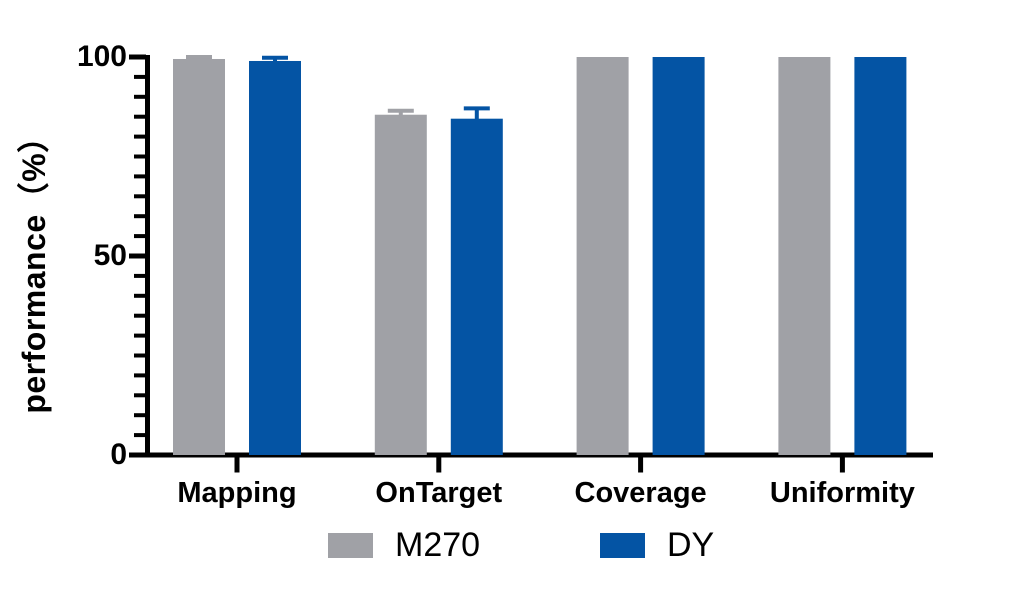 Image resolution: width=1024 pixels, height=593 pixels. Describe the element at coordinates (438, 545) in the screenshot. I see `legend-label-m270: M270` at that location.